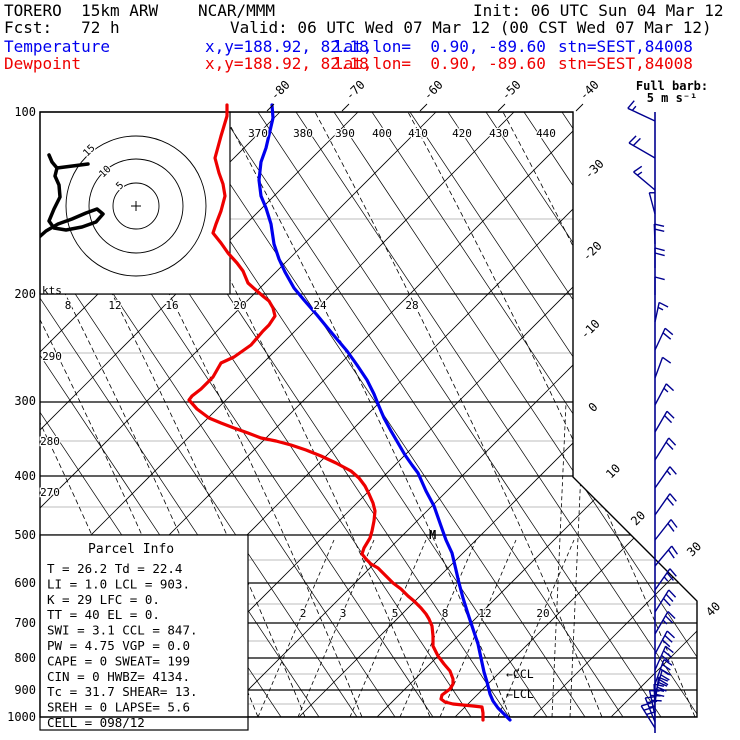 Image resolution: width=740 pixels, height=740 pixels. What do you see at coordinates (103, 614) in the screenshot?
I see `parcel-info-line: TT = 40 EL = 0.` at bounding box center [103, 614].